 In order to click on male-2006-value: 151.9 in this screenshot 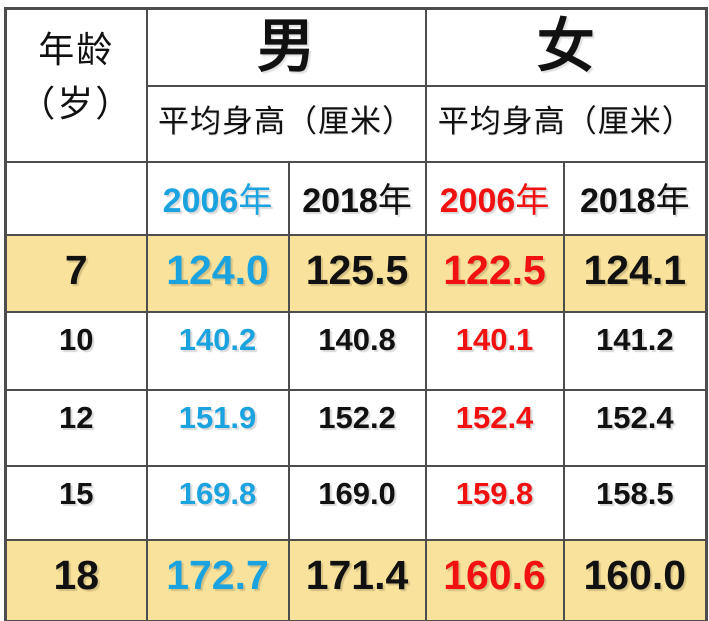, I will do `click(217, 427)`.